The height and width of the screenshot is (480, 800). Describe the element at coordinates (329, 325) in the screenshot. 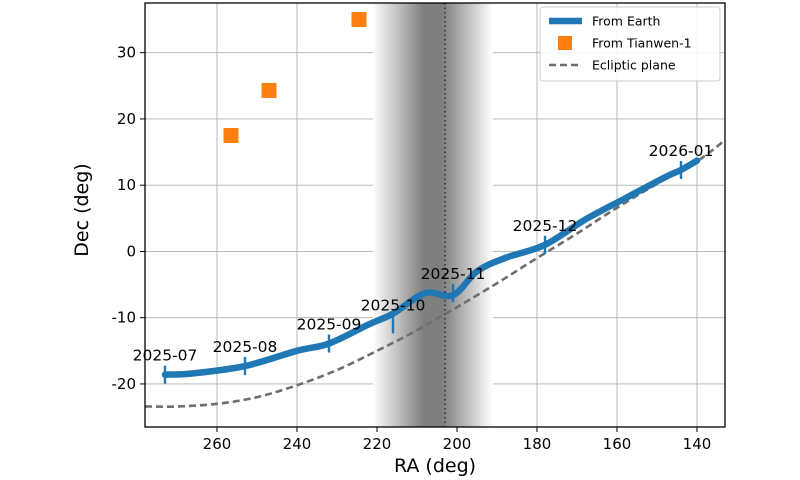

I see `month-label-2: 2025-09` at that location.